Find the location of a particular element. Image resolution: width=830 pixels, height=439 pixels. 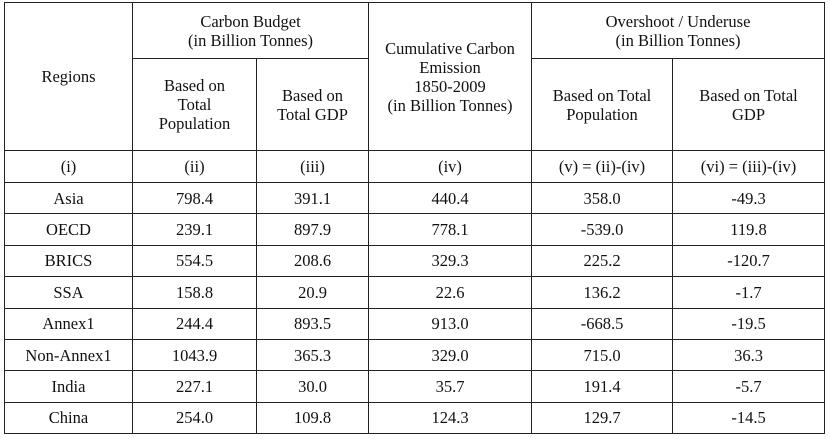

budget-gdp-header: Based on Total GDP is located at coordinates (312, 104).